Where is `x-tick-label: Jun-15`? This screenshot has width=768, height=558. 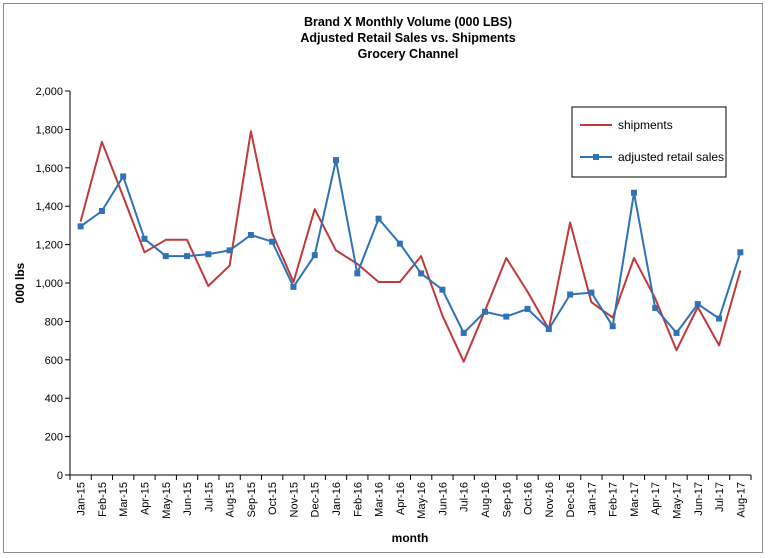 x-tick-label: Jun-15 is located at coordinates (188, 499).